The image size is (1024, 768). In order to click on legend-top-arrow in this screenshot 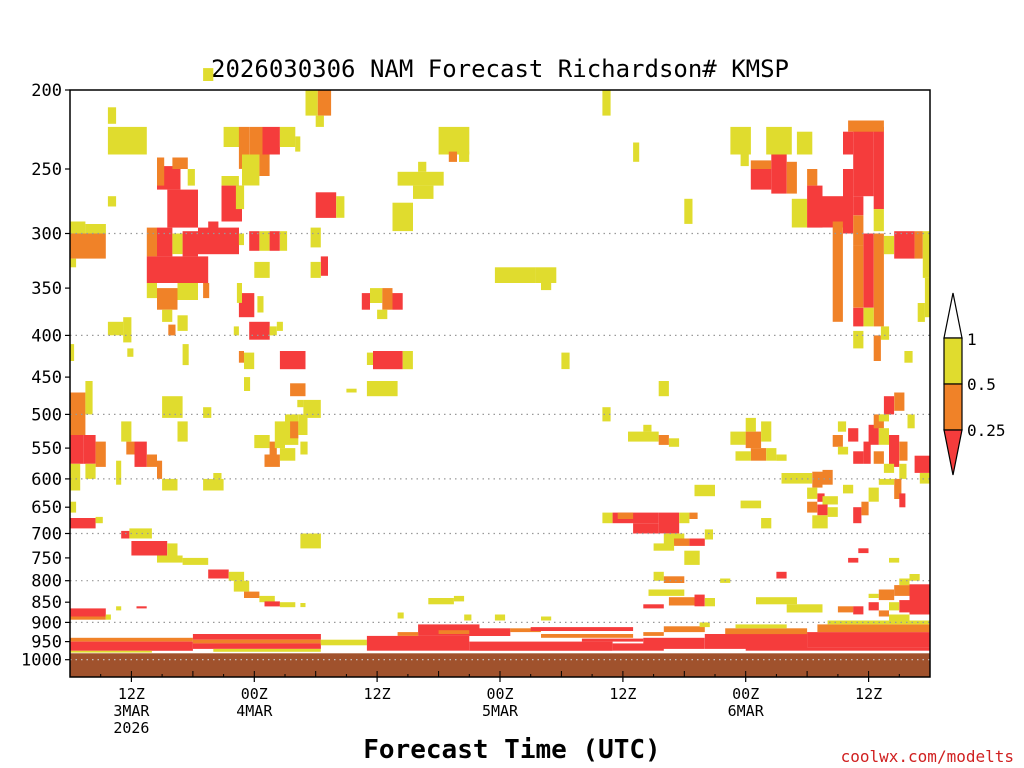, I will do `click(953, 315)`.